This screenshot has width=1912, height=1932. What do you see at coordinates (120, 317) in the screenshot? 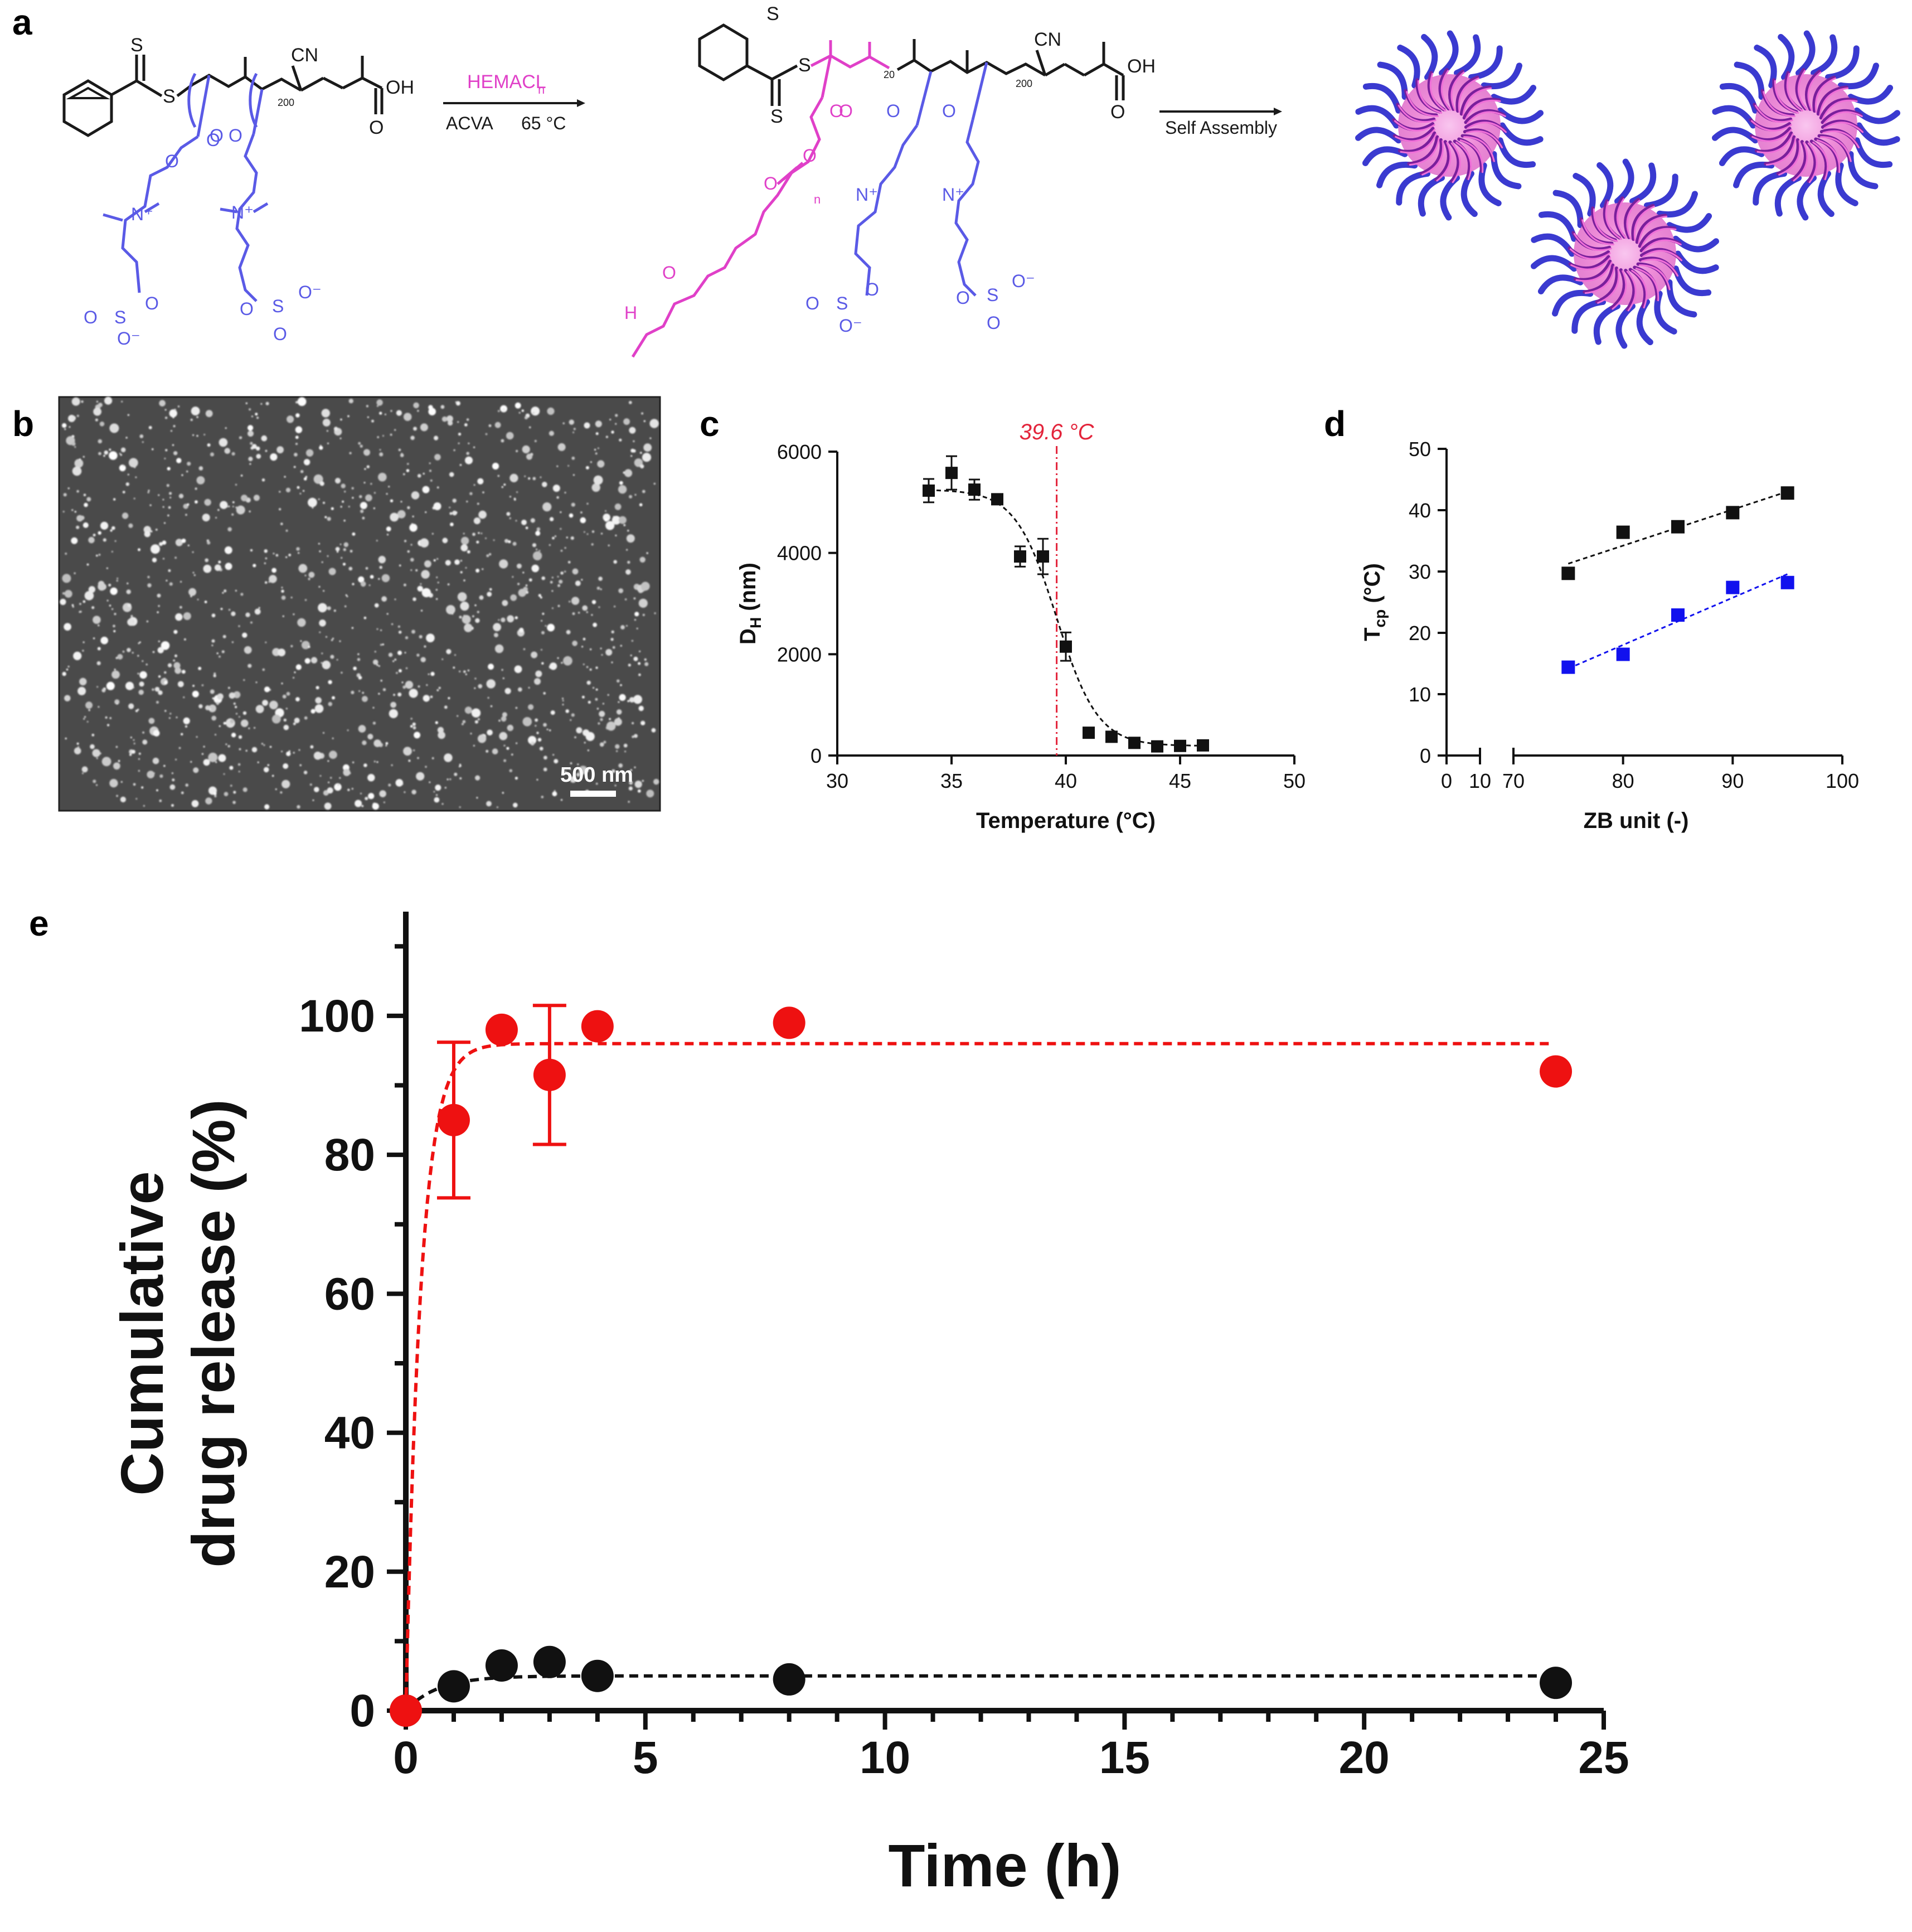
I see `atom-so3-left-s: S` at bounding box center [120, 317].